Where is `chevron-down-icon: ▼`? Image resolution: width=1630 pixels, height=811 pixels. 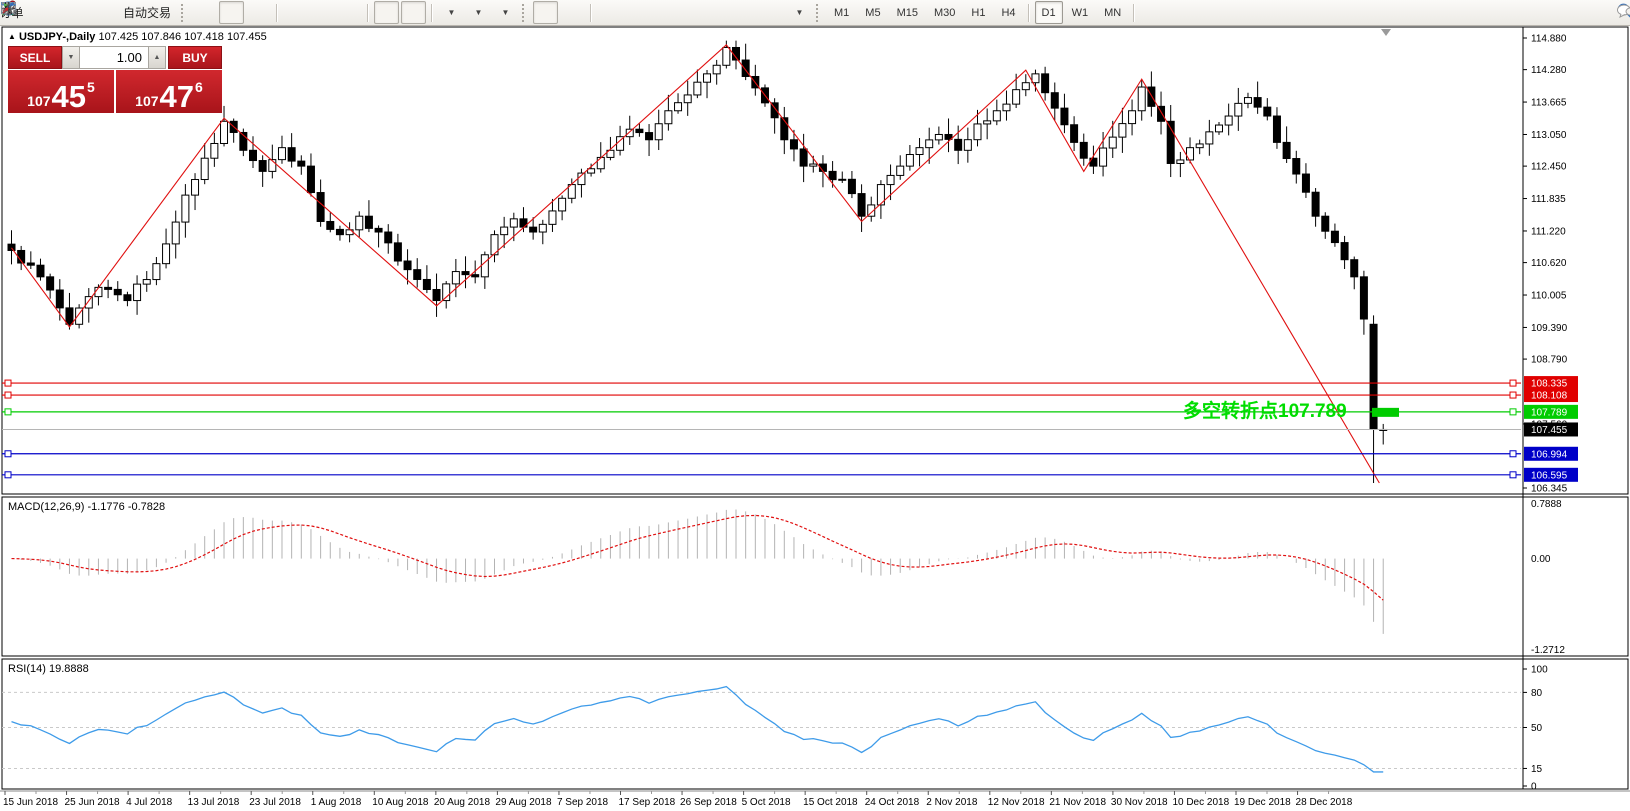 chevron-down-icon: ▼ is located at coordinates (478, 12).